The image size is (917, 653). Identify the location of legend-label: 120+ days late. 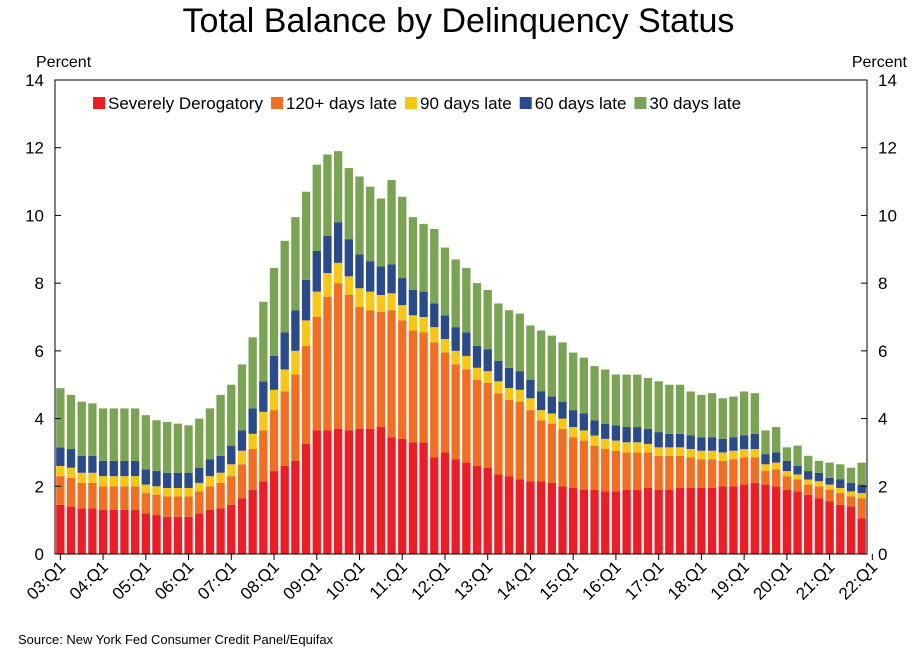
(341, 103).